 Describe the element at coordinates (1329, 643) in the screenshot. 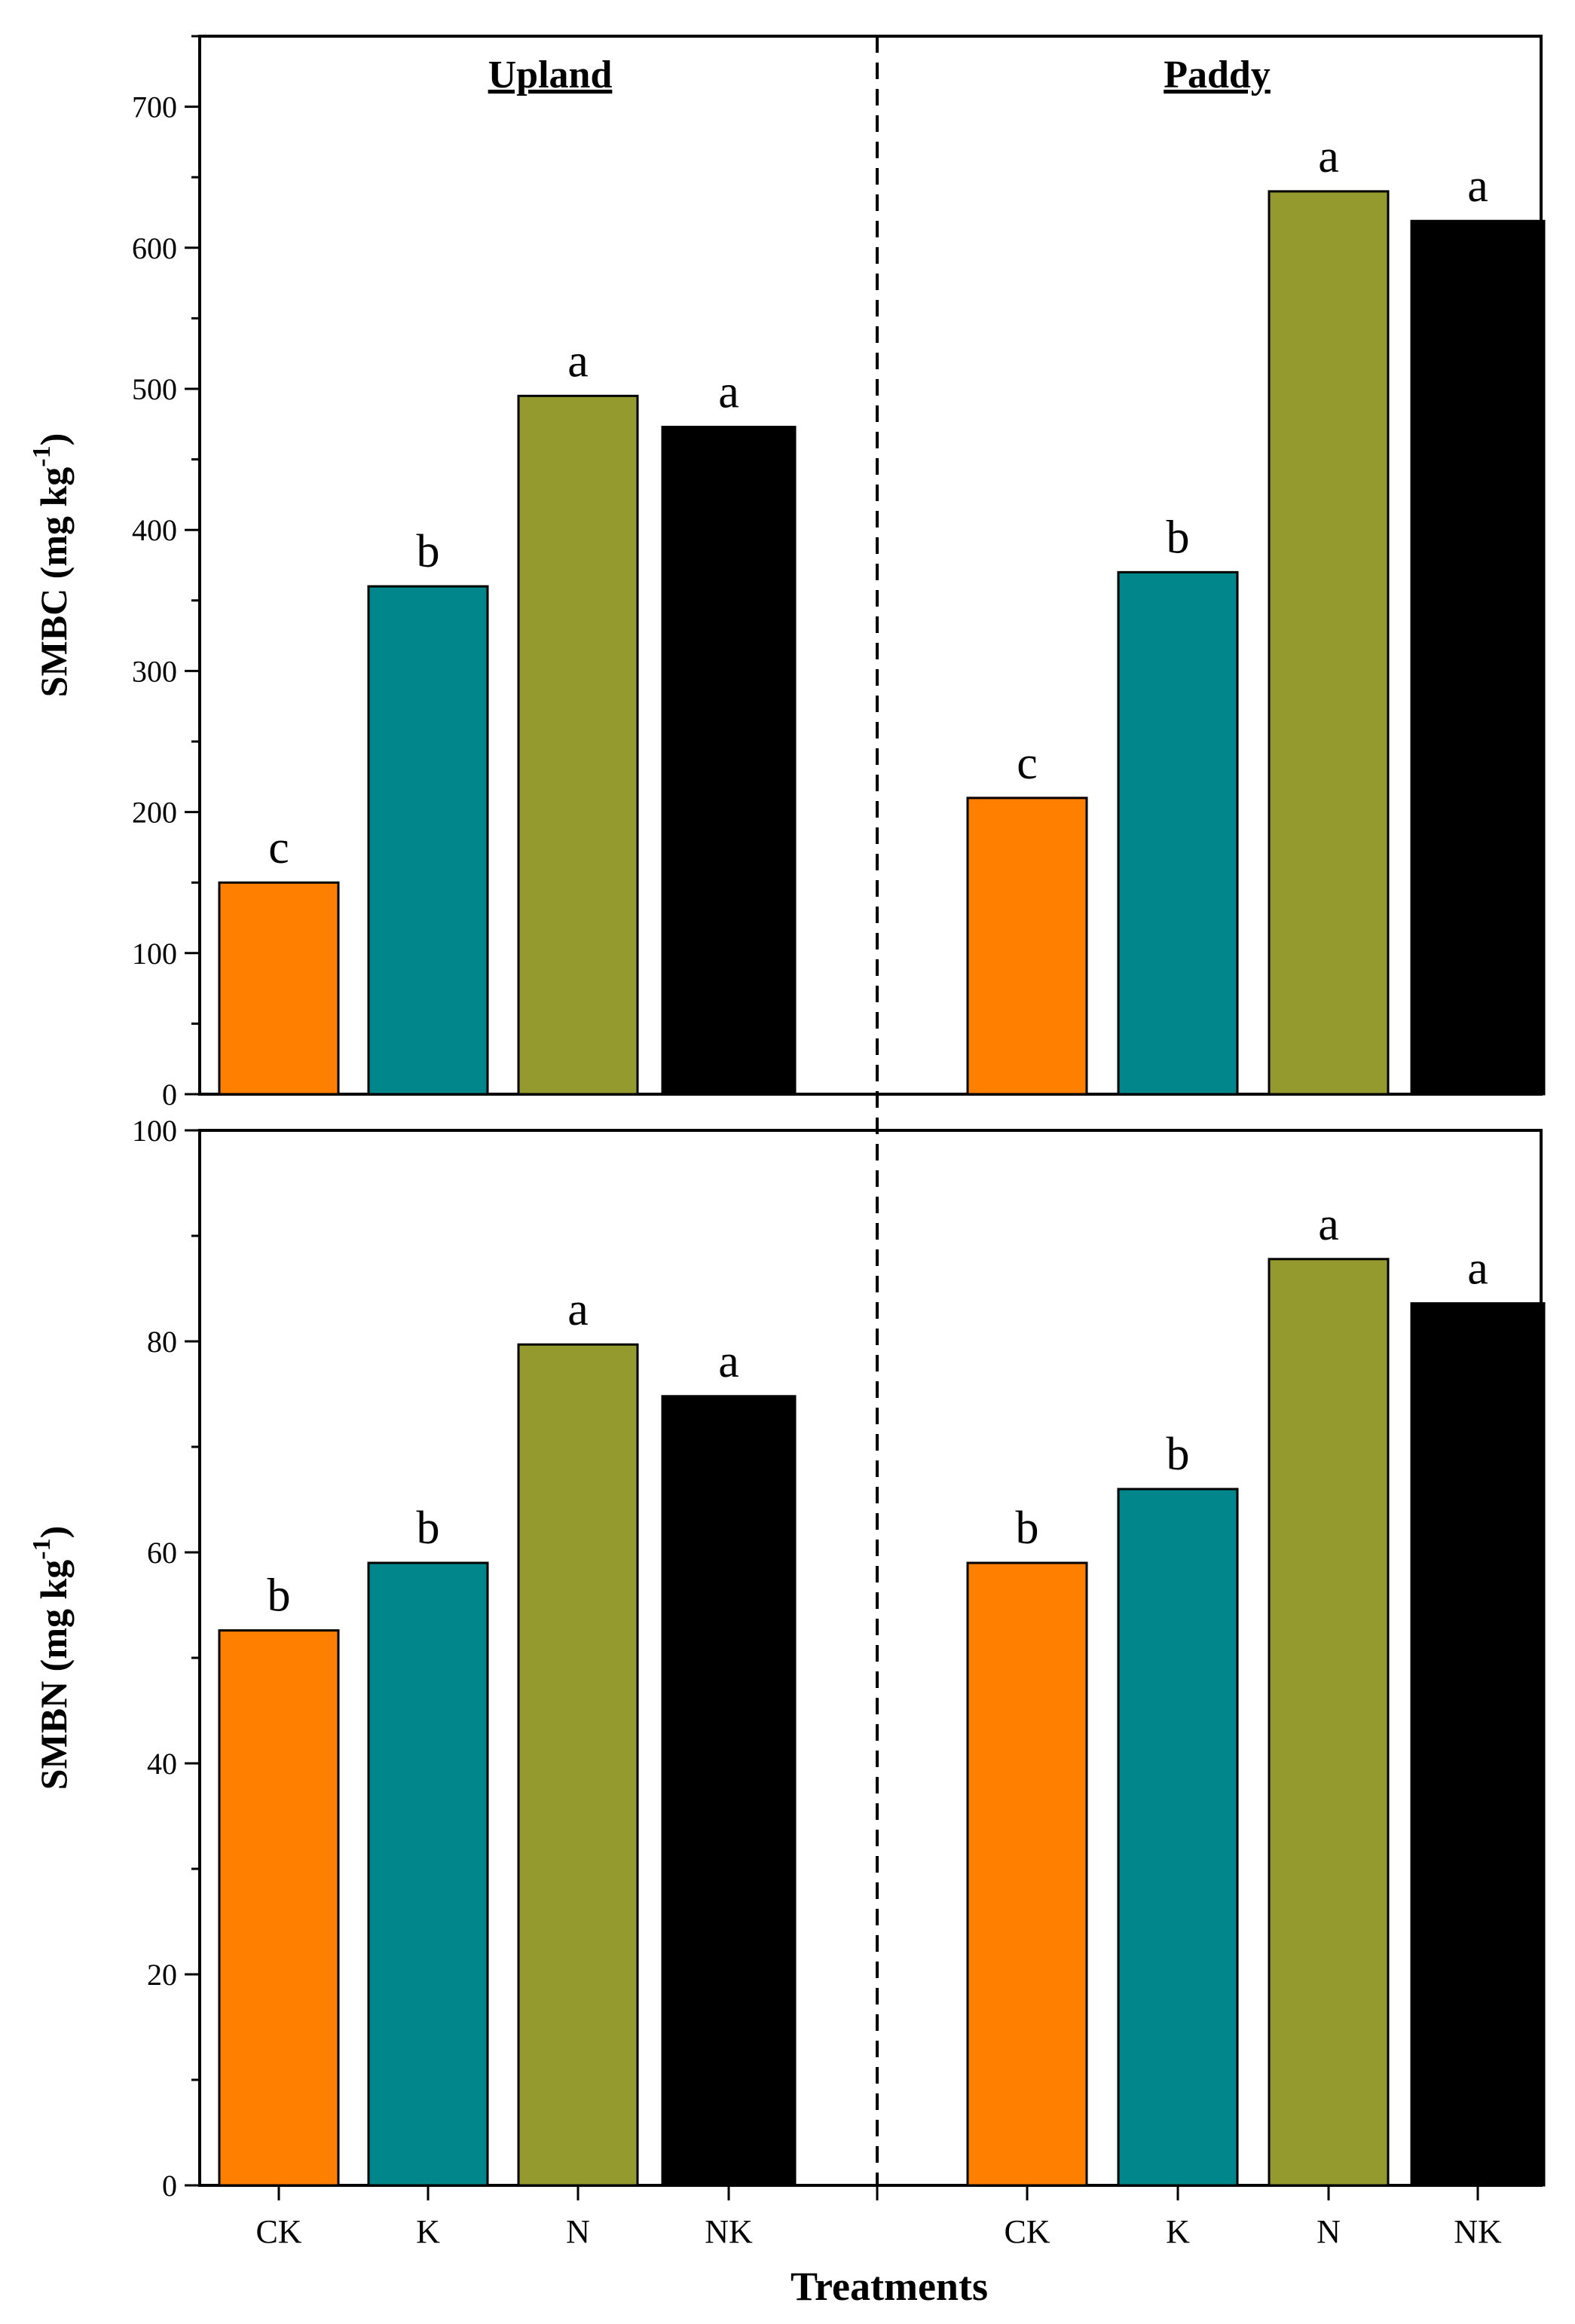

I see `smbc-bar-paddy-n` at that location.